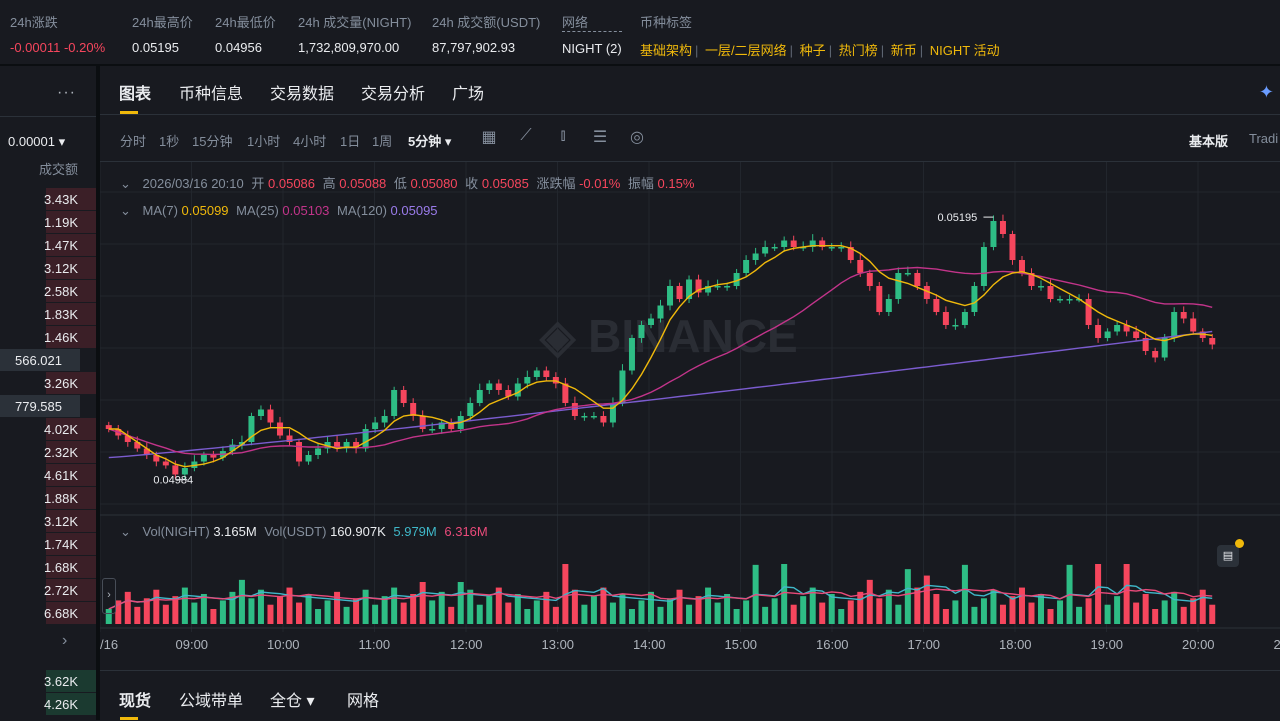 The height and width of the screenshot is (721, 1280). I want to click on orderbook-amount: 6.68K, so click(61, 613).